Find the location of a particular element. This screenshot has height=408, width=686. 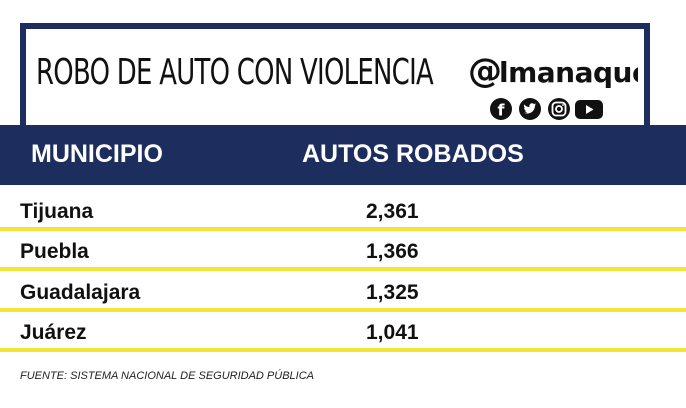

table-row: Tijuana 2,361 is located at coordinates (343, 211).